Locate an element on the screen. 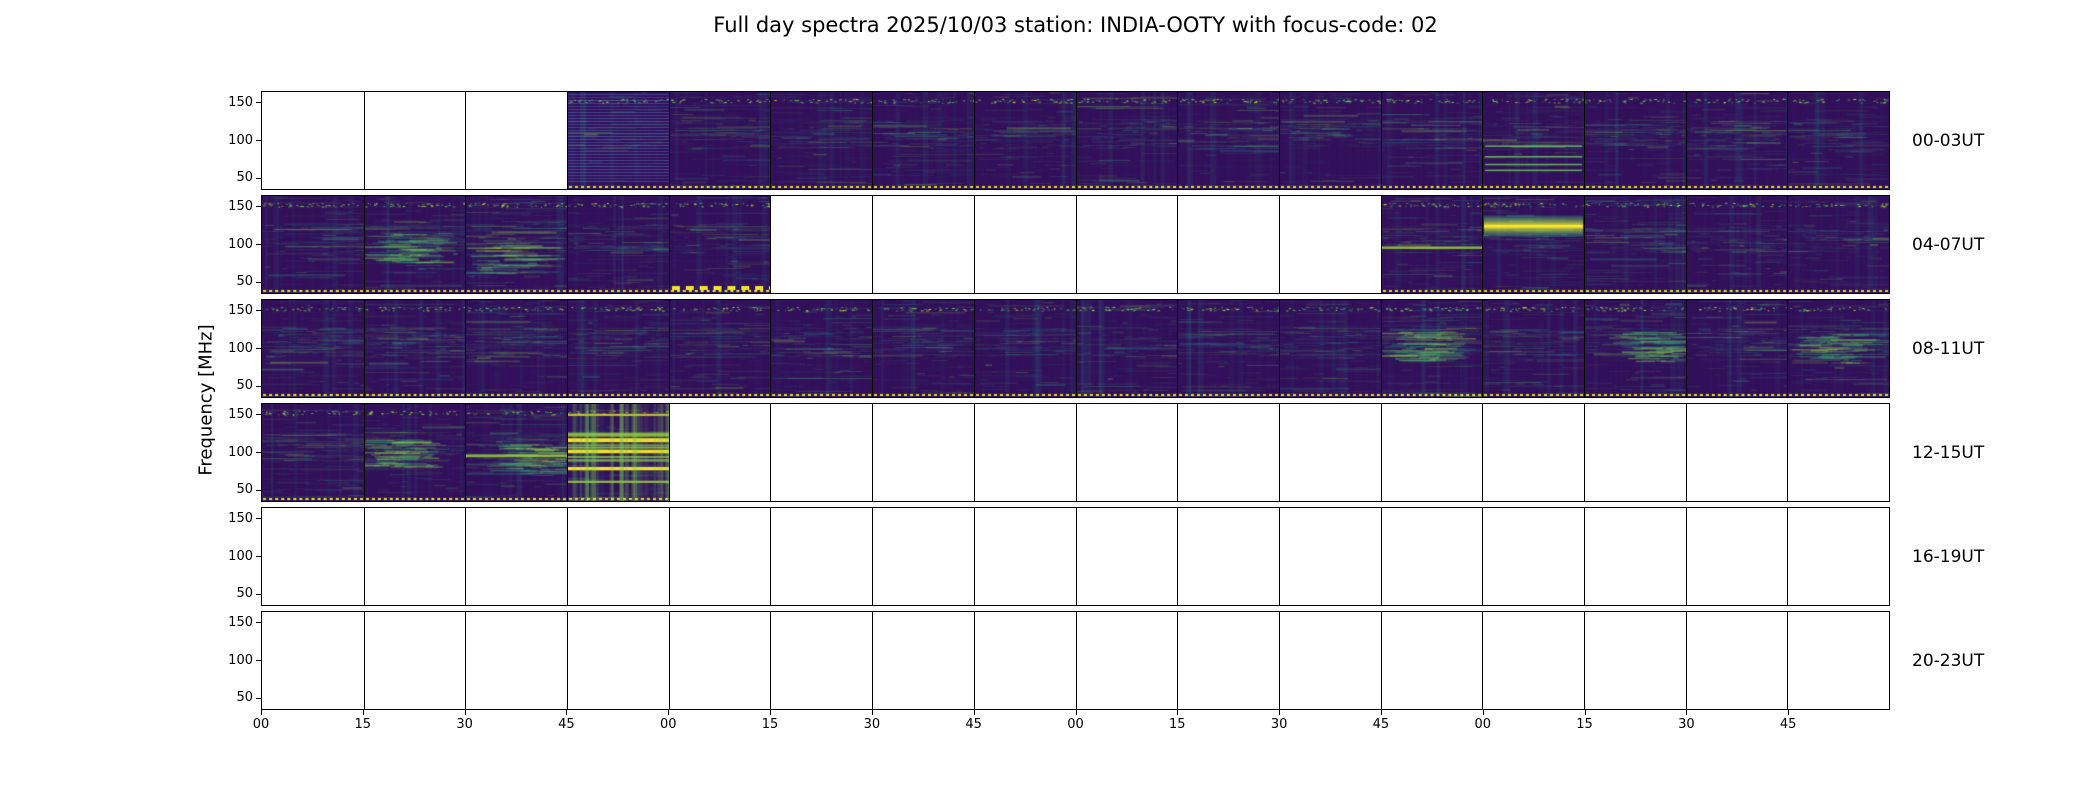  row-label: 04-07UT is located at coordinates (1948, 244).